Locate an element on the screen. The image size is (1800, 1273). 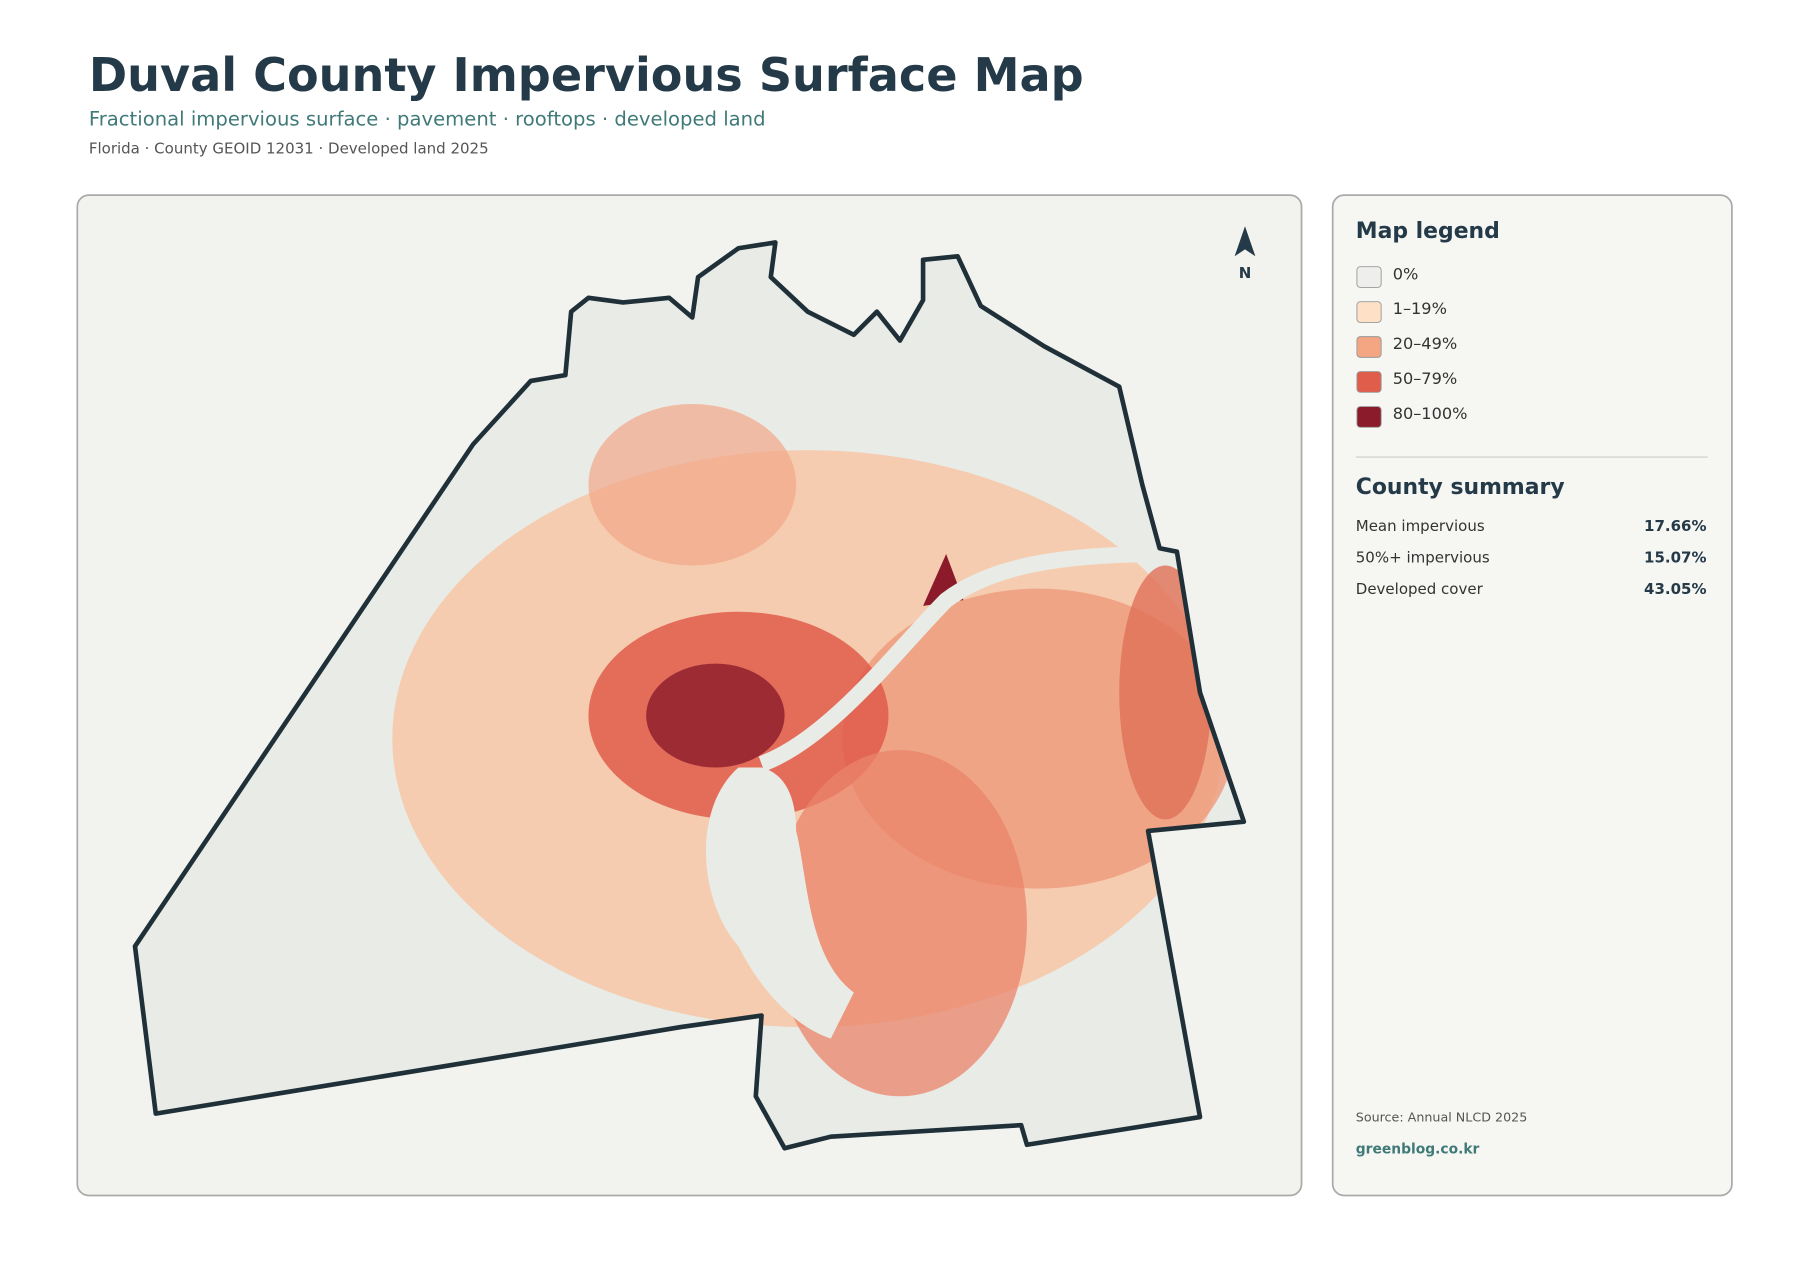
legend-label: 1–19% is located at coordinates (1420, 308).